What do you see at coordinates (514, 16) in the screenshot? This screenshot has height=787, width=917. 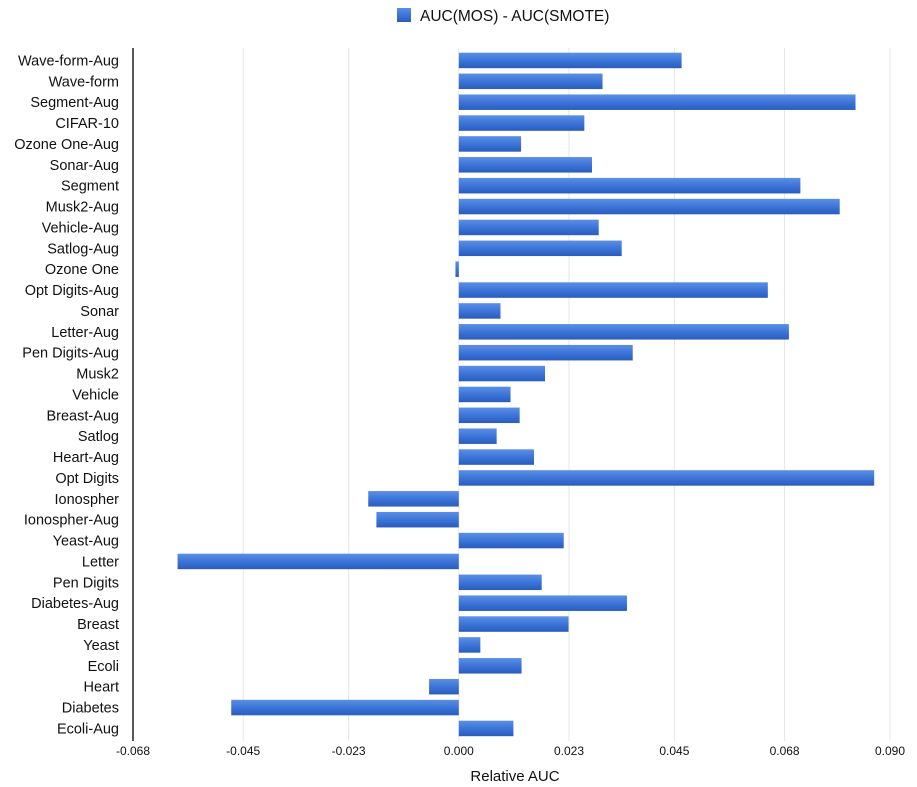 I see `legend-label: AUC(MOS) - AUC(SMOTE)` at bounding box center [514, 16].